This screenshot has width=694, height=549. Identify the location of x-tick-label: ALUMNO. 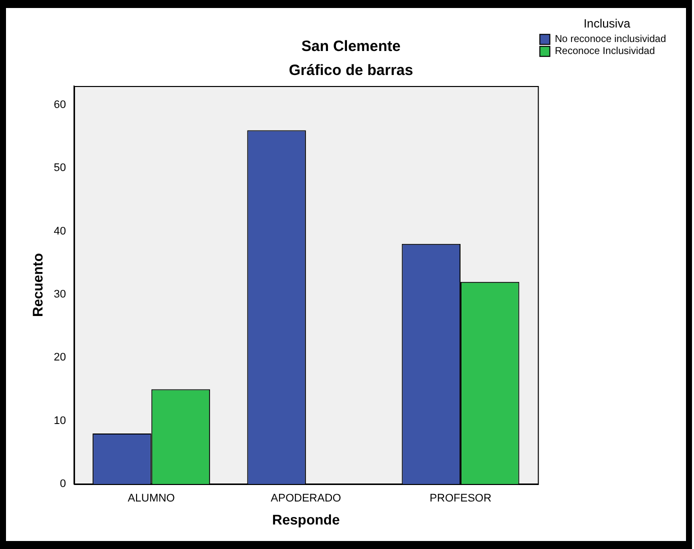
(152, 498).